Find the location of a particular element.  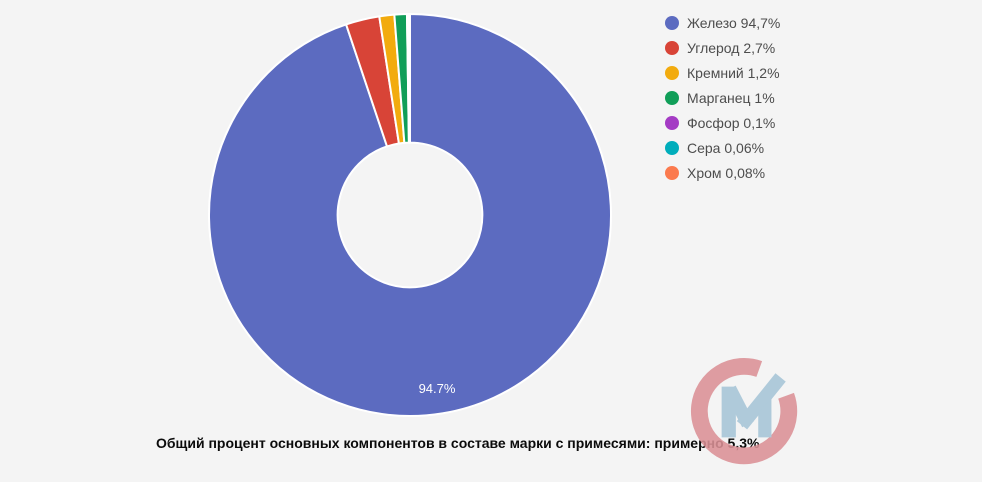

legend-item-carbon: Углерод 2,7% is located at coordinates (722, 47).